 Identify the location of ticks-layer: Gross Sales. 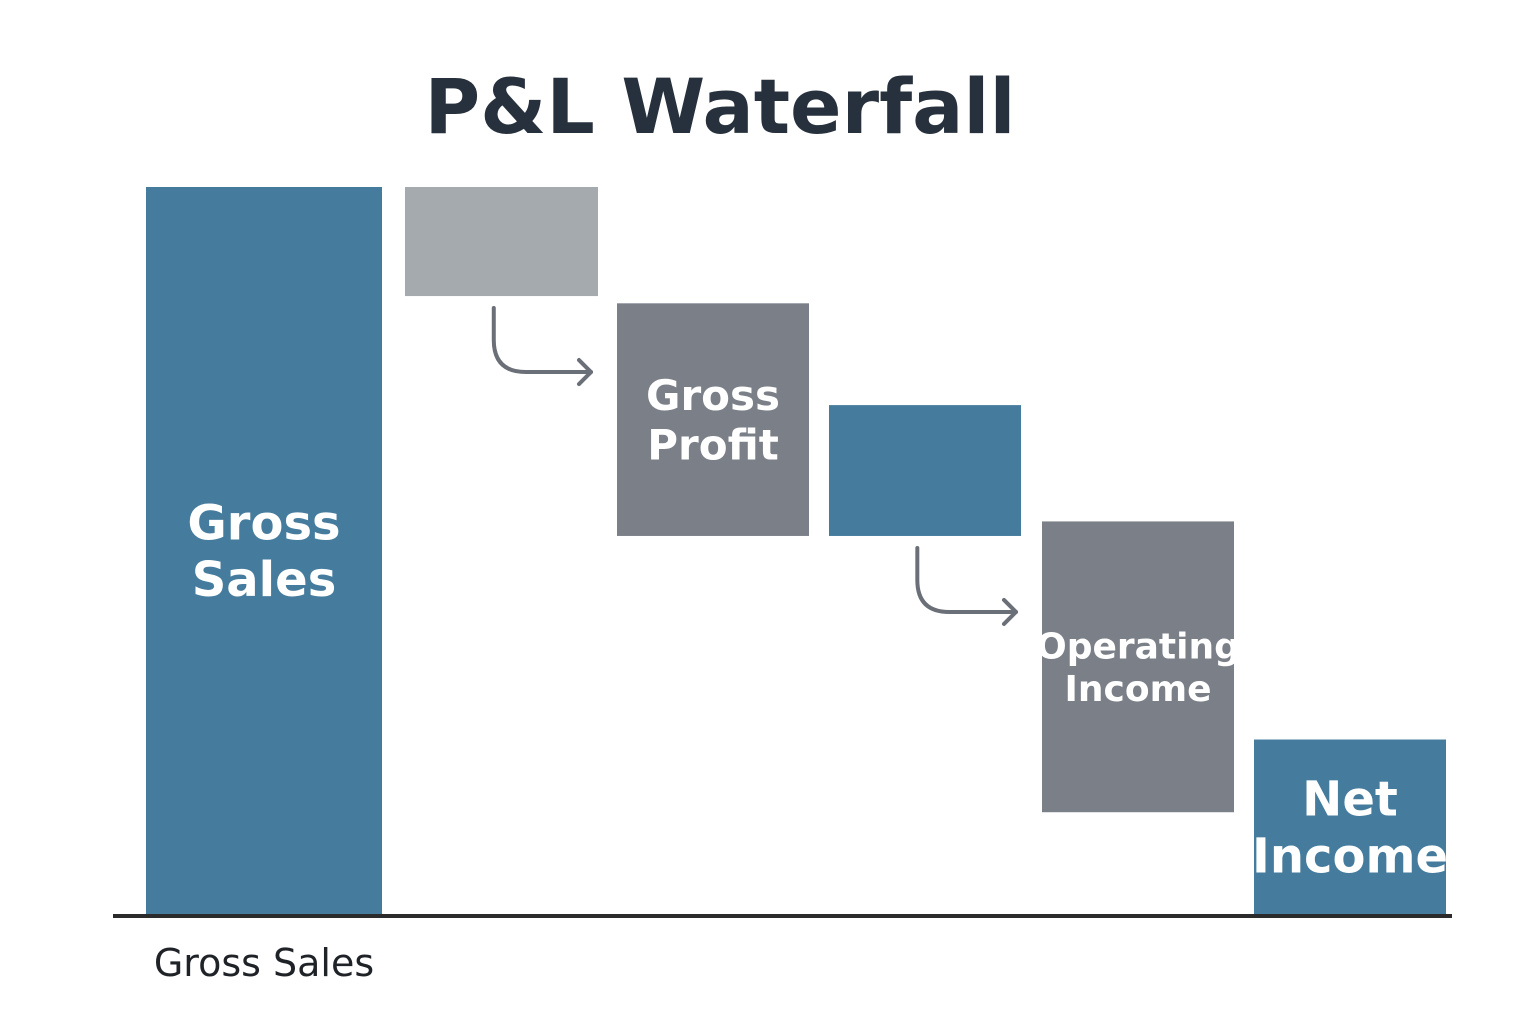
(264, 963).